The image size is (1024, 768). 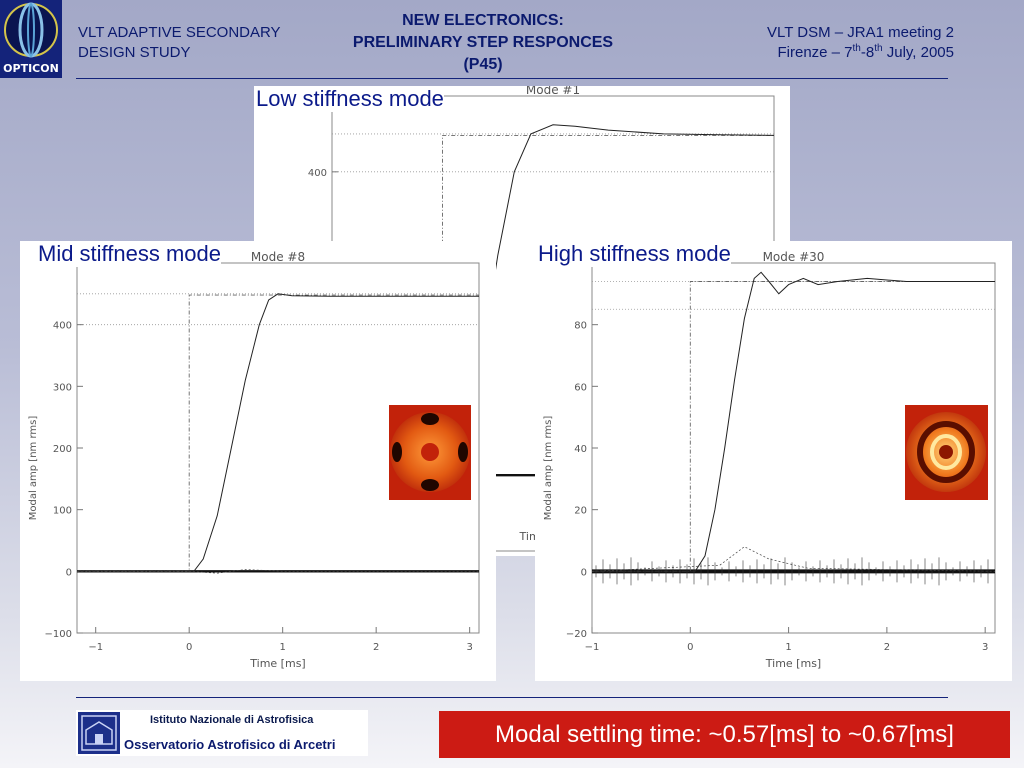 What do you see at coordinates (134, 52) in the screenshot?
I see `project-name-line2: DESIGN STUDY` at bounding box center [134, 52].